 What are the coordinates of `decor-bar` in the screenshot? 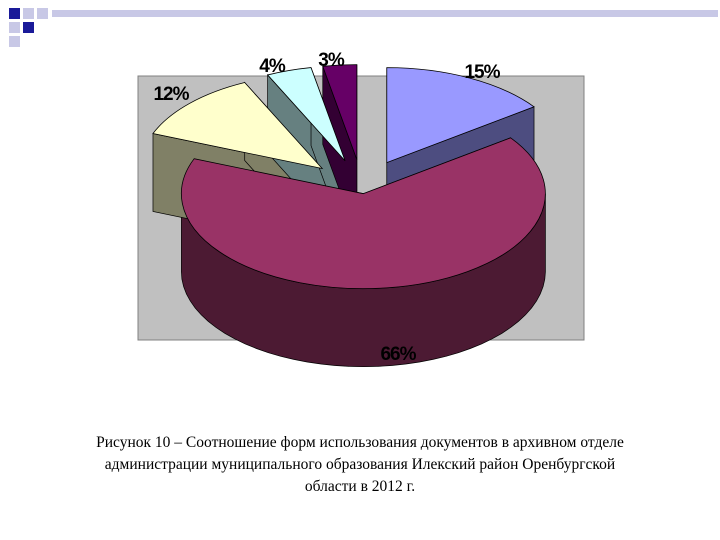 It's located at (385, 13).